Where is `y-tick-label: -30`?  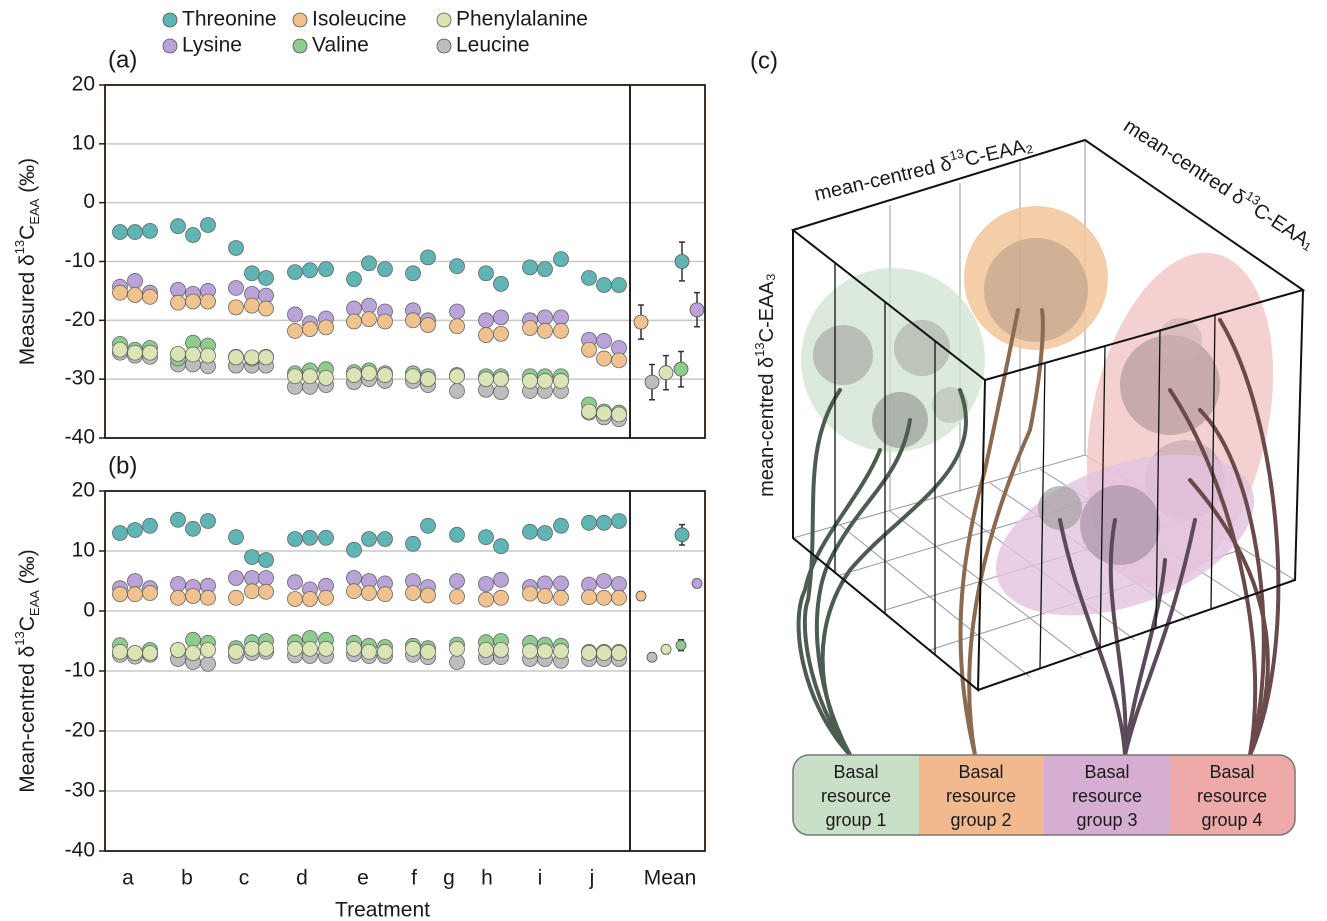
y-tick-label: -30 is located at coordinates (80, 378).